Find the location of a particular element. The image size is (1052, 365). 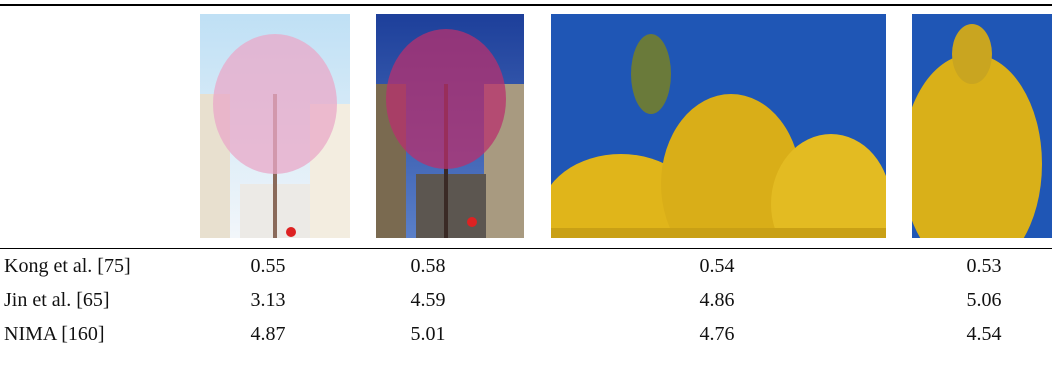

score: 4.87 is located at coordinates (268, 334).